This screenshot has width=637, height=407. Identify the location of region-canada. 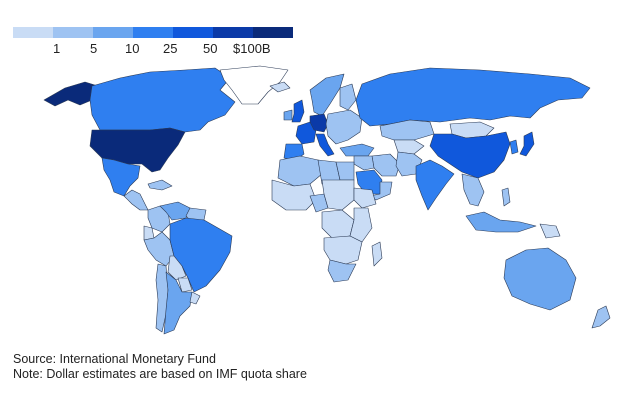
(162, 100).